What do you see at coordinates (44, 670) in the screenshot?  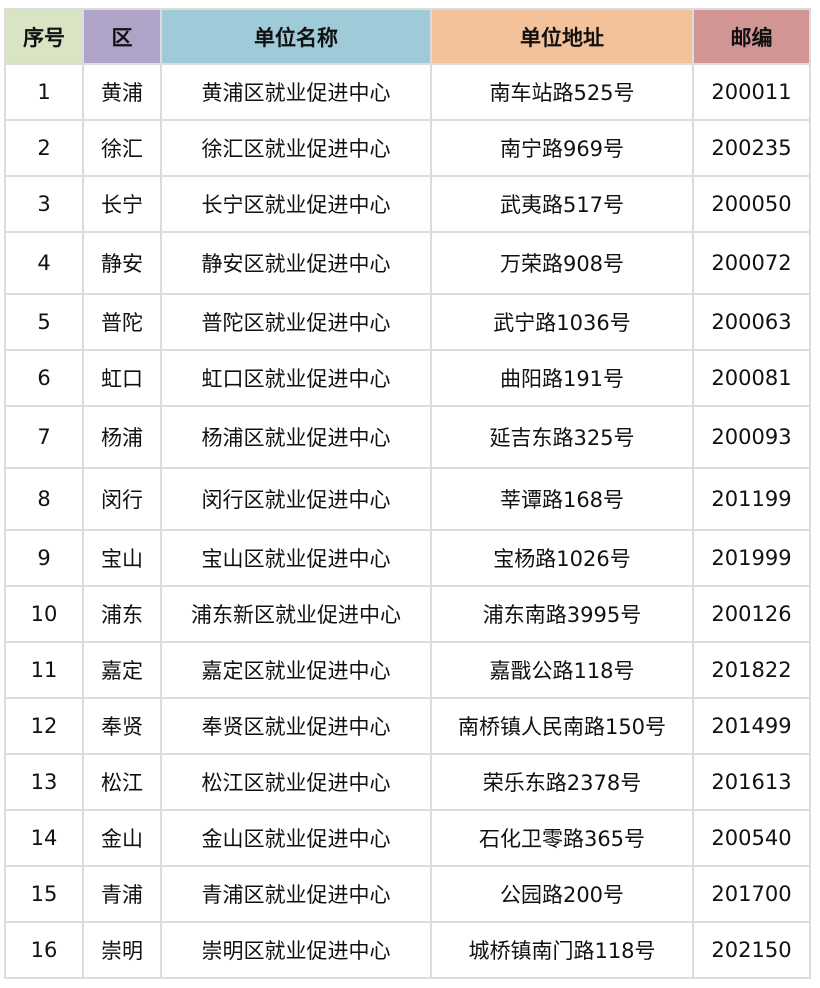 I see `cell-index: 11` at bounding box center [44, 670].